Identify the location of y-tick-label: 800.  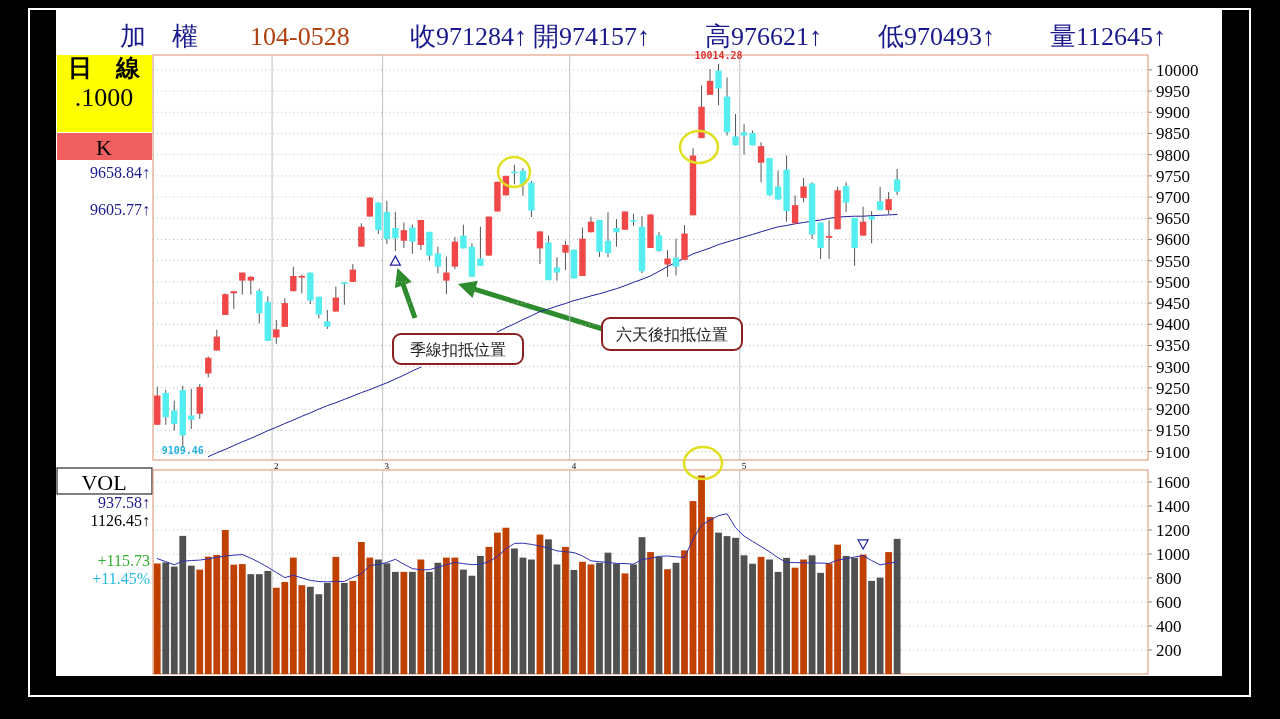
(1169, 578).